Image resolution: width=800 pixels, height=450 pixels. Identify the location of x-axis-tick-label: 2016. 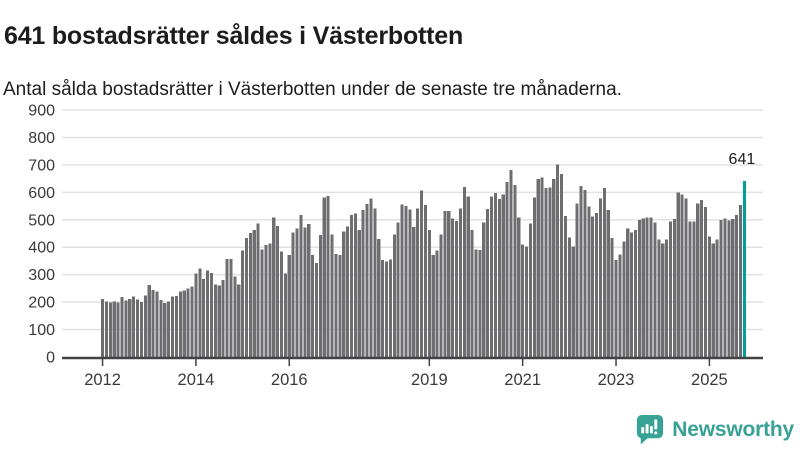
(289, 380).